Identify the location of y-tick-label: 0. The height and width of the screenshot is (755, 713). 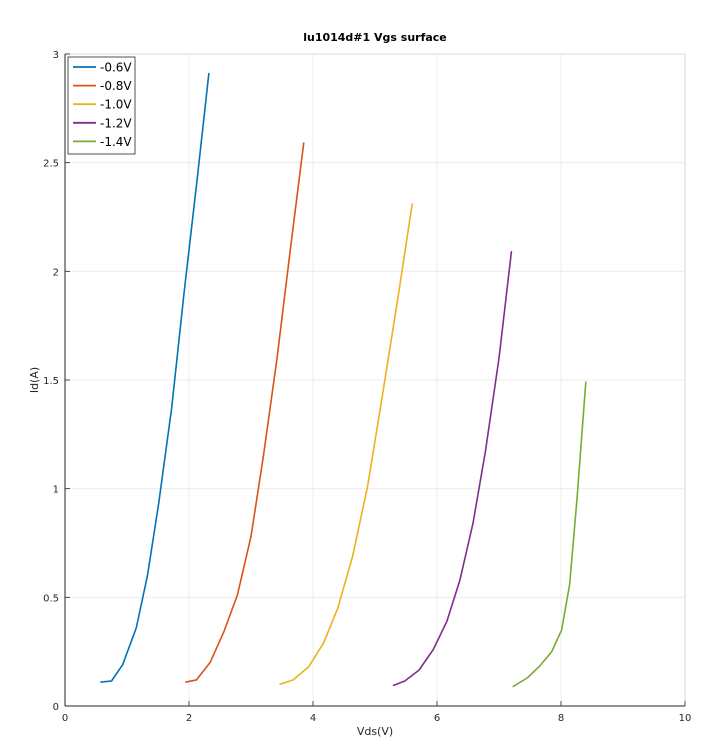
(56, 707).